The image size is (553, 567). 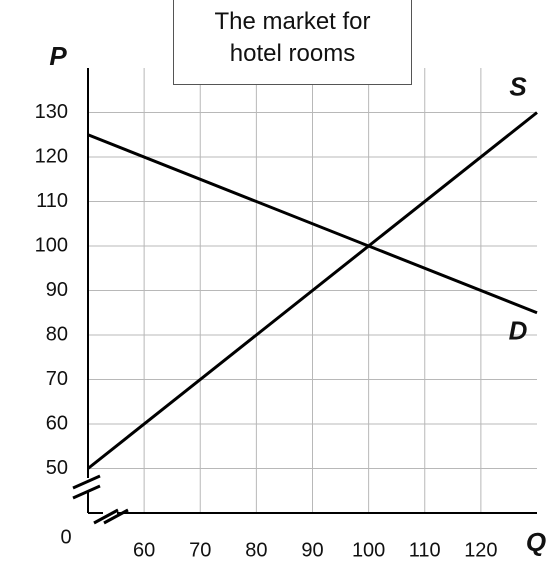 What do you see at coordinates (58, 56) in the screenshot?
I see `y-axis-label: P` at bounding box center [58, 56].